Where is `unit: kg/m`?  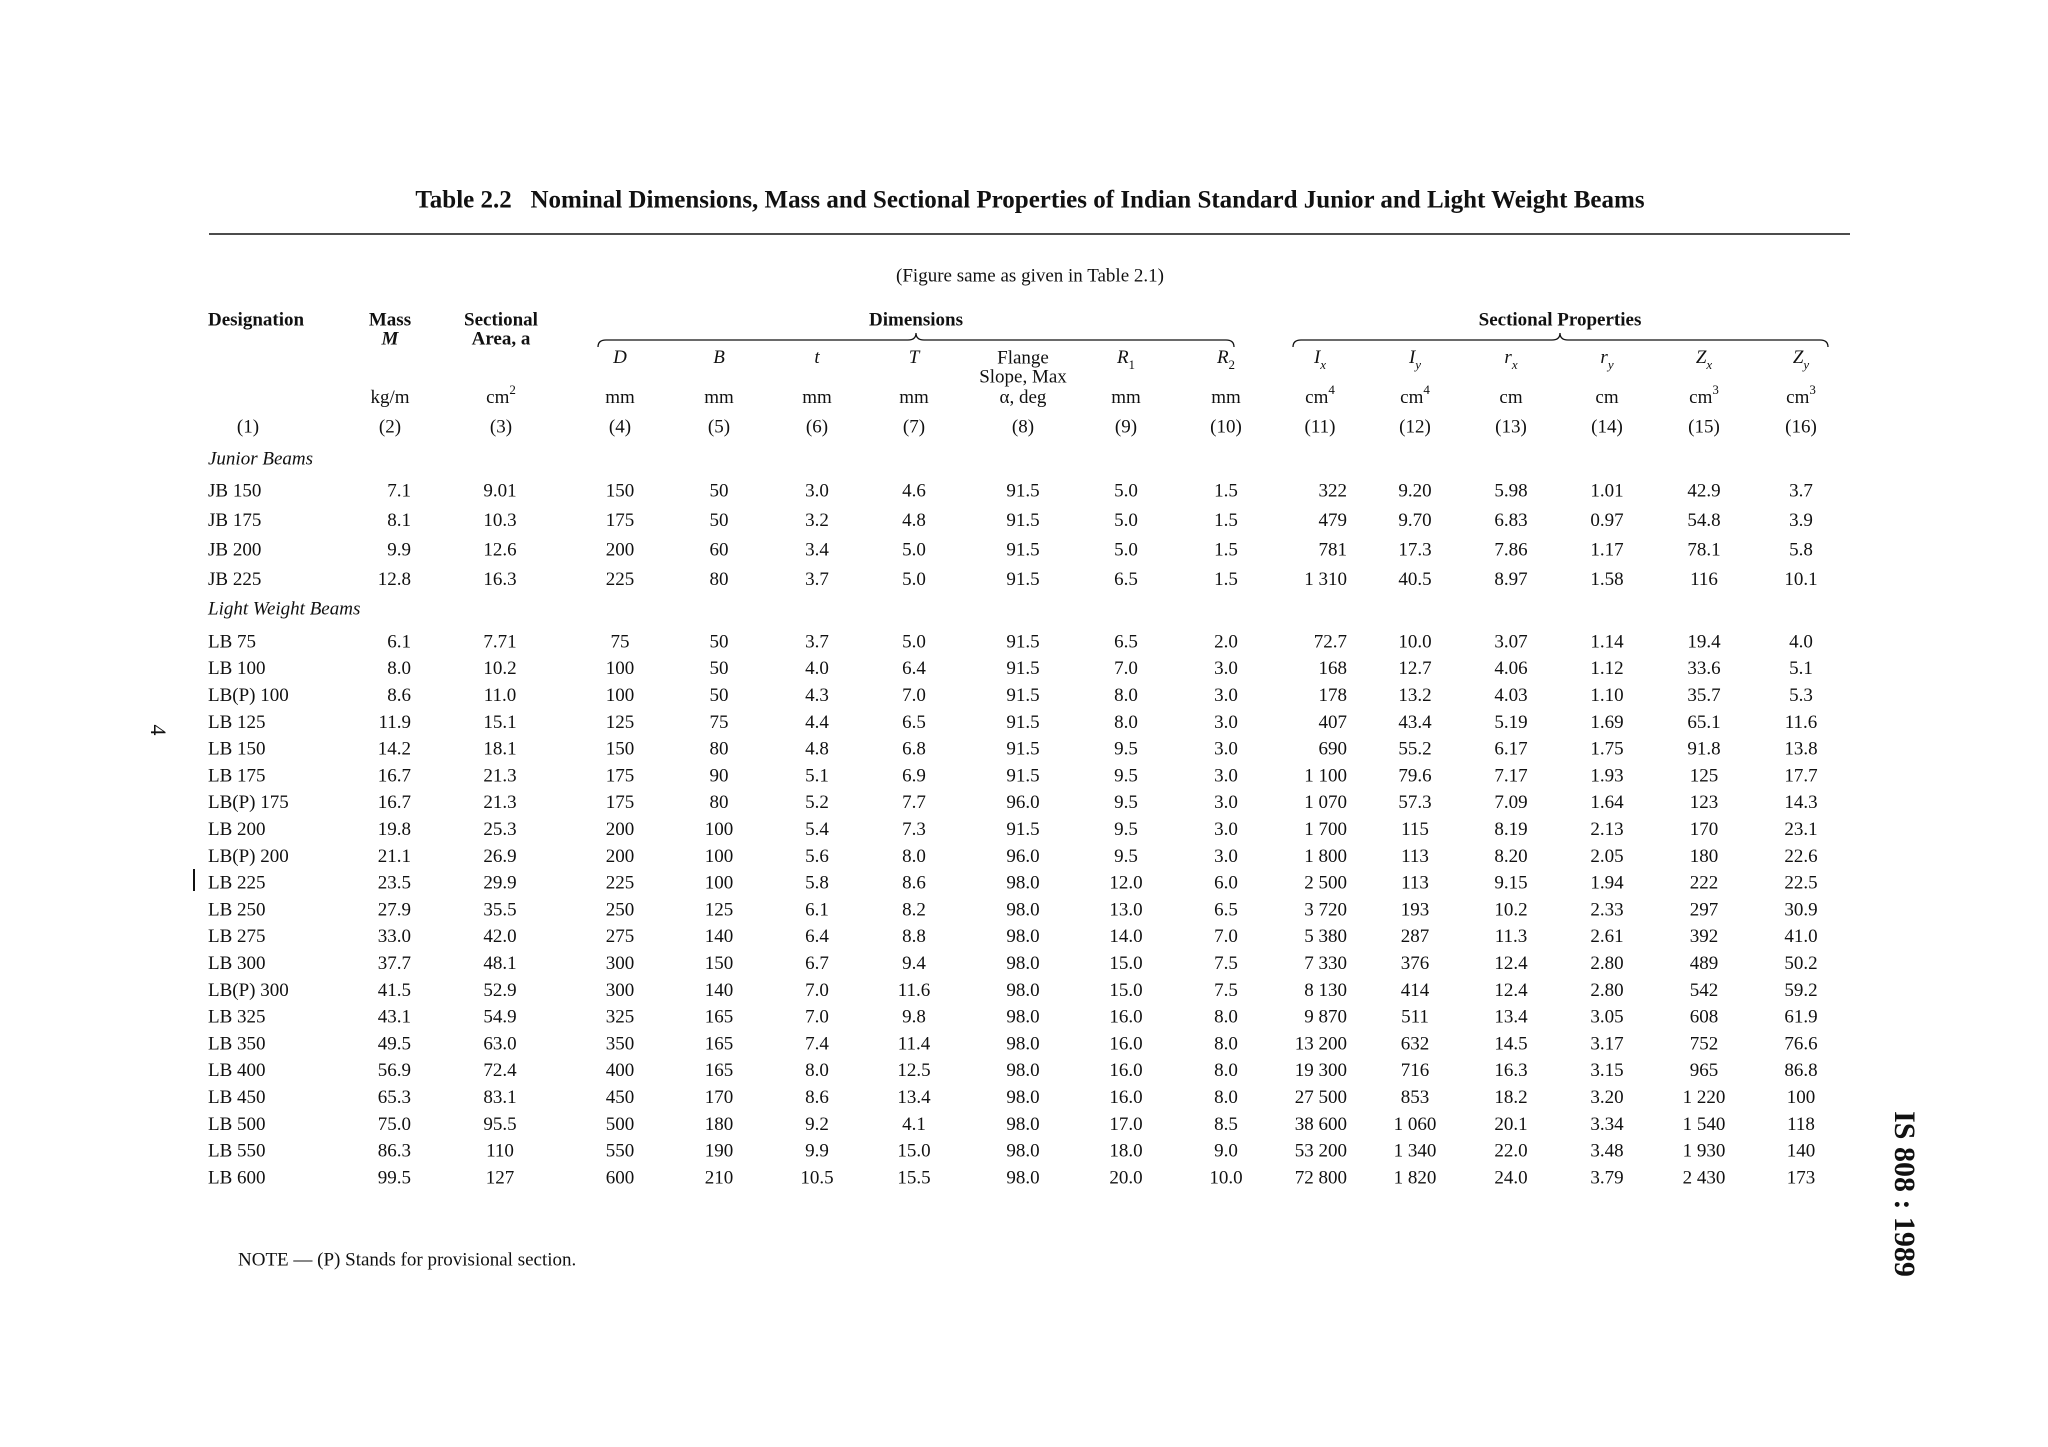
unit: kg/m is located at coordinates (389, 397).